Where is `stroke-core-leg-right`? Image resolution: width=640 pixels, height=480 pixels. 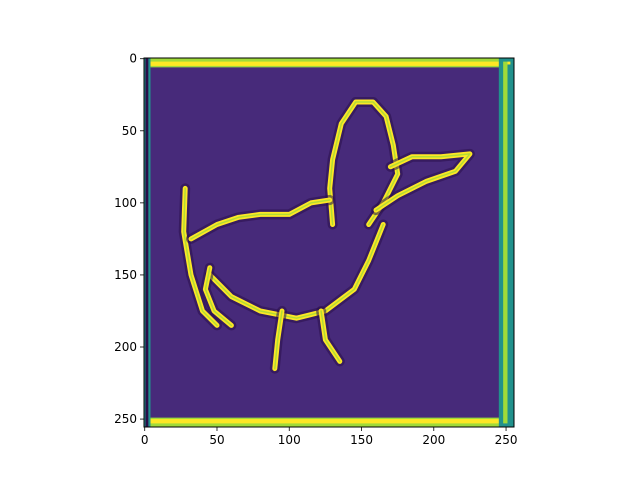
stroke-core-leg-right is located at coordinates (330, 336).